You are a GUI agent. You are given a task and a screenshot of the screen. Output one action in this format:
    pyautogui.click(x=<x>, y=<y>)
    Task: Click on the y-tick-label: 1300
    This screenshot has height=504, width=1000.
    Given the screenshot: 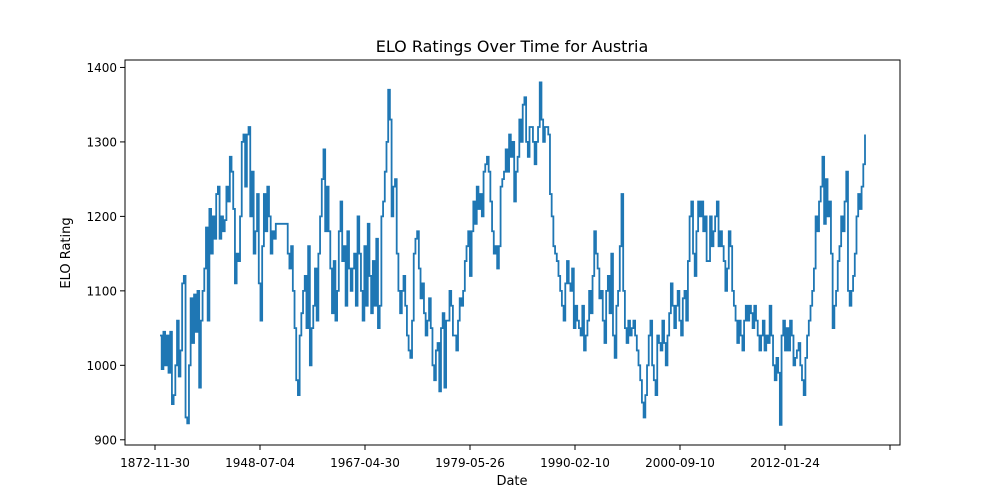 What is the action you would take?
    pyautogui.click(x=101, y=142)
    